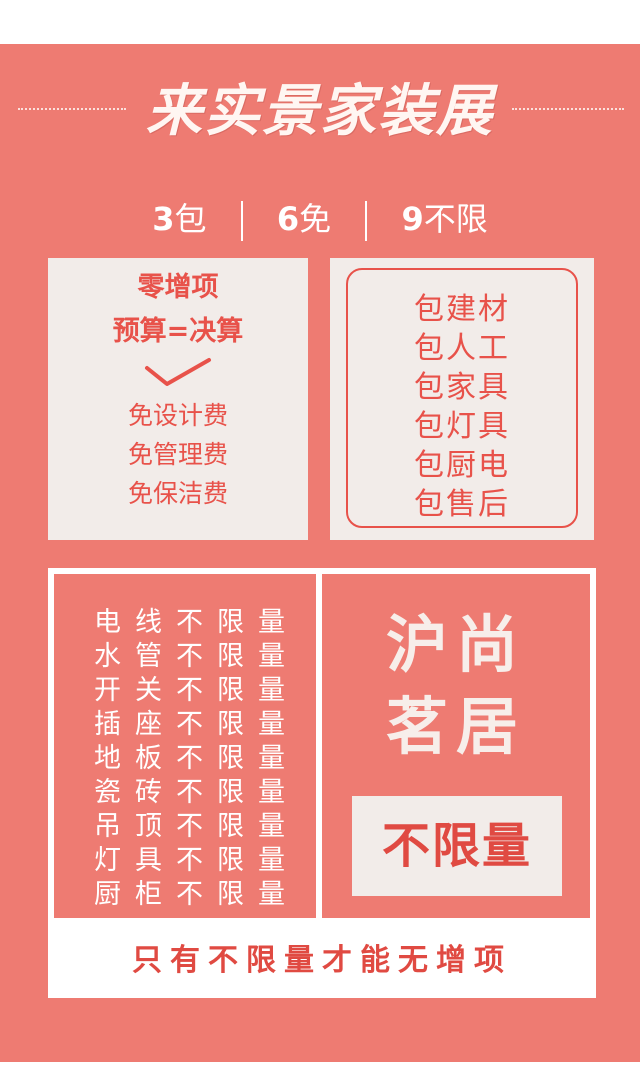 The height and width of the screenshot is (1078, 640). Describe the element at coordinates (462, 348) in the screenshot. I see `package-item: 包人工` at that location.